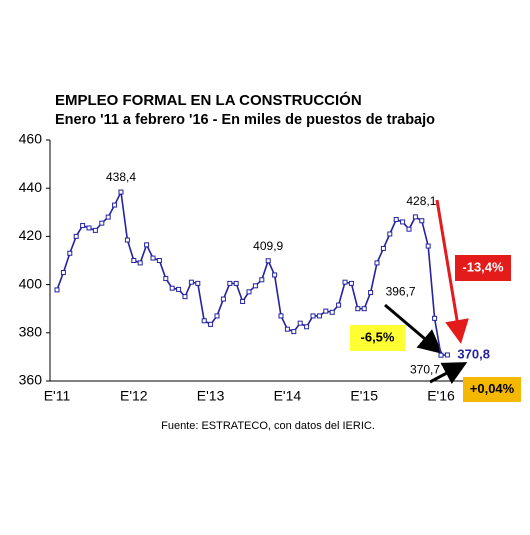 The width and height of the screenshot is (530, 535). I want to click on annotation: -6,5%, so click(378, 336).